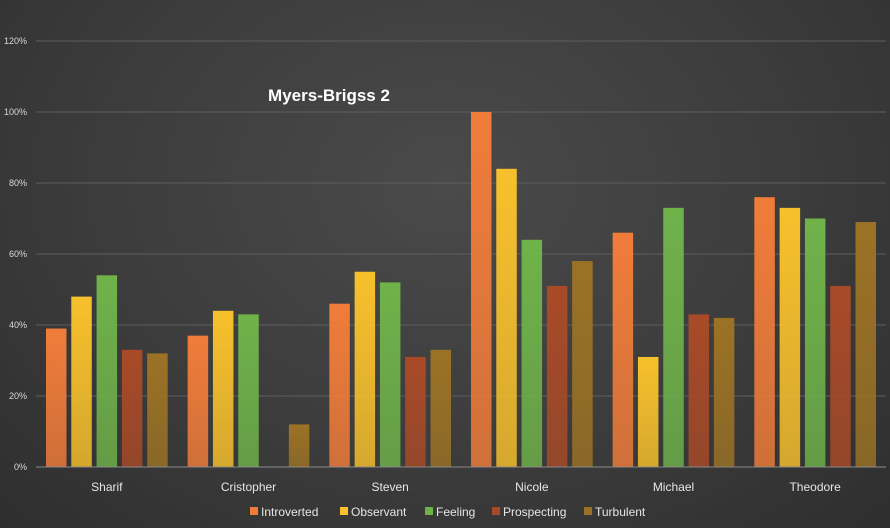  What do you see at coordinates (365, 369) in the screenshot?
I see `bar-observant-steven` at bounding box center [365, 369].